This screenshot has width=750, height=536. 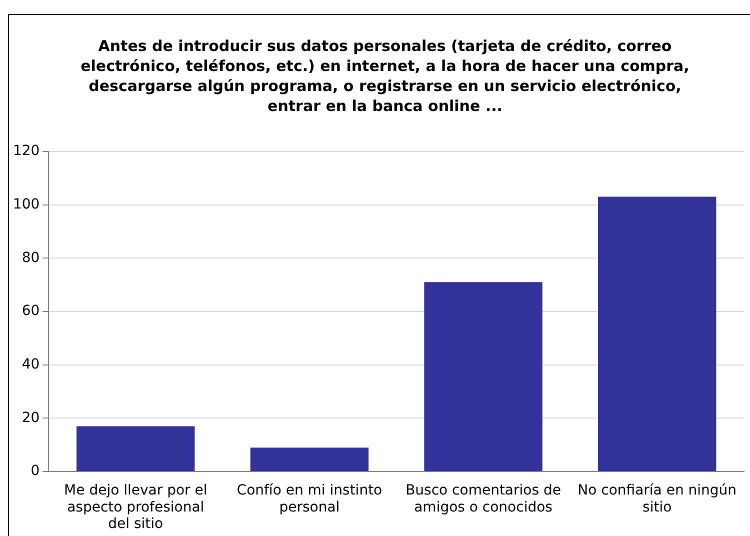 I want to click on y-tick-label: 0, so click(x=35, y=471).